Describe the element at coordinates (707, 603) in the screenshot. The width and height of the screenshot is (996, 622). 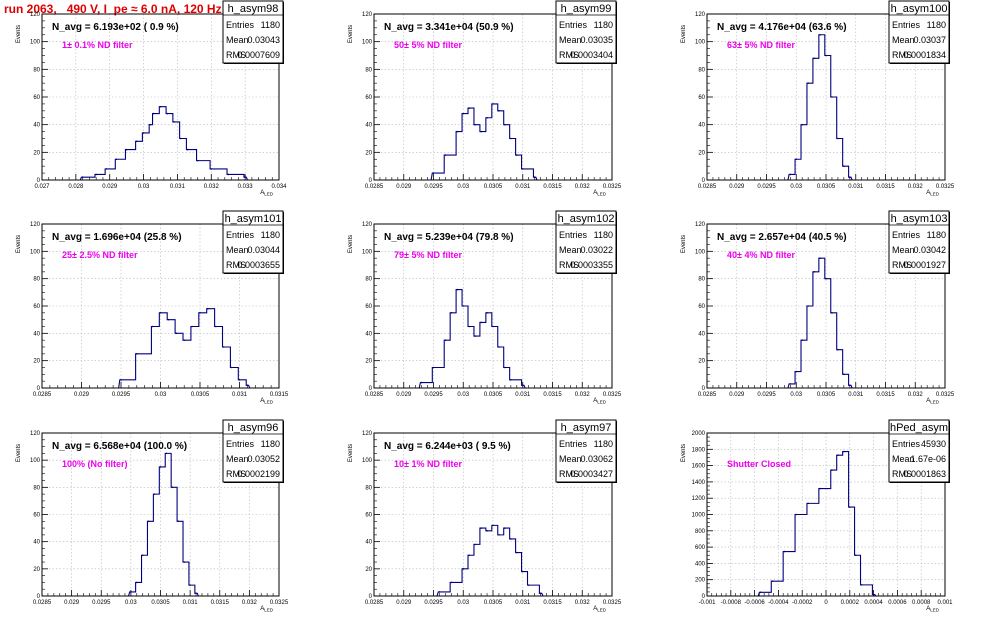
I see `x-tick-label: -0.001` at that location.